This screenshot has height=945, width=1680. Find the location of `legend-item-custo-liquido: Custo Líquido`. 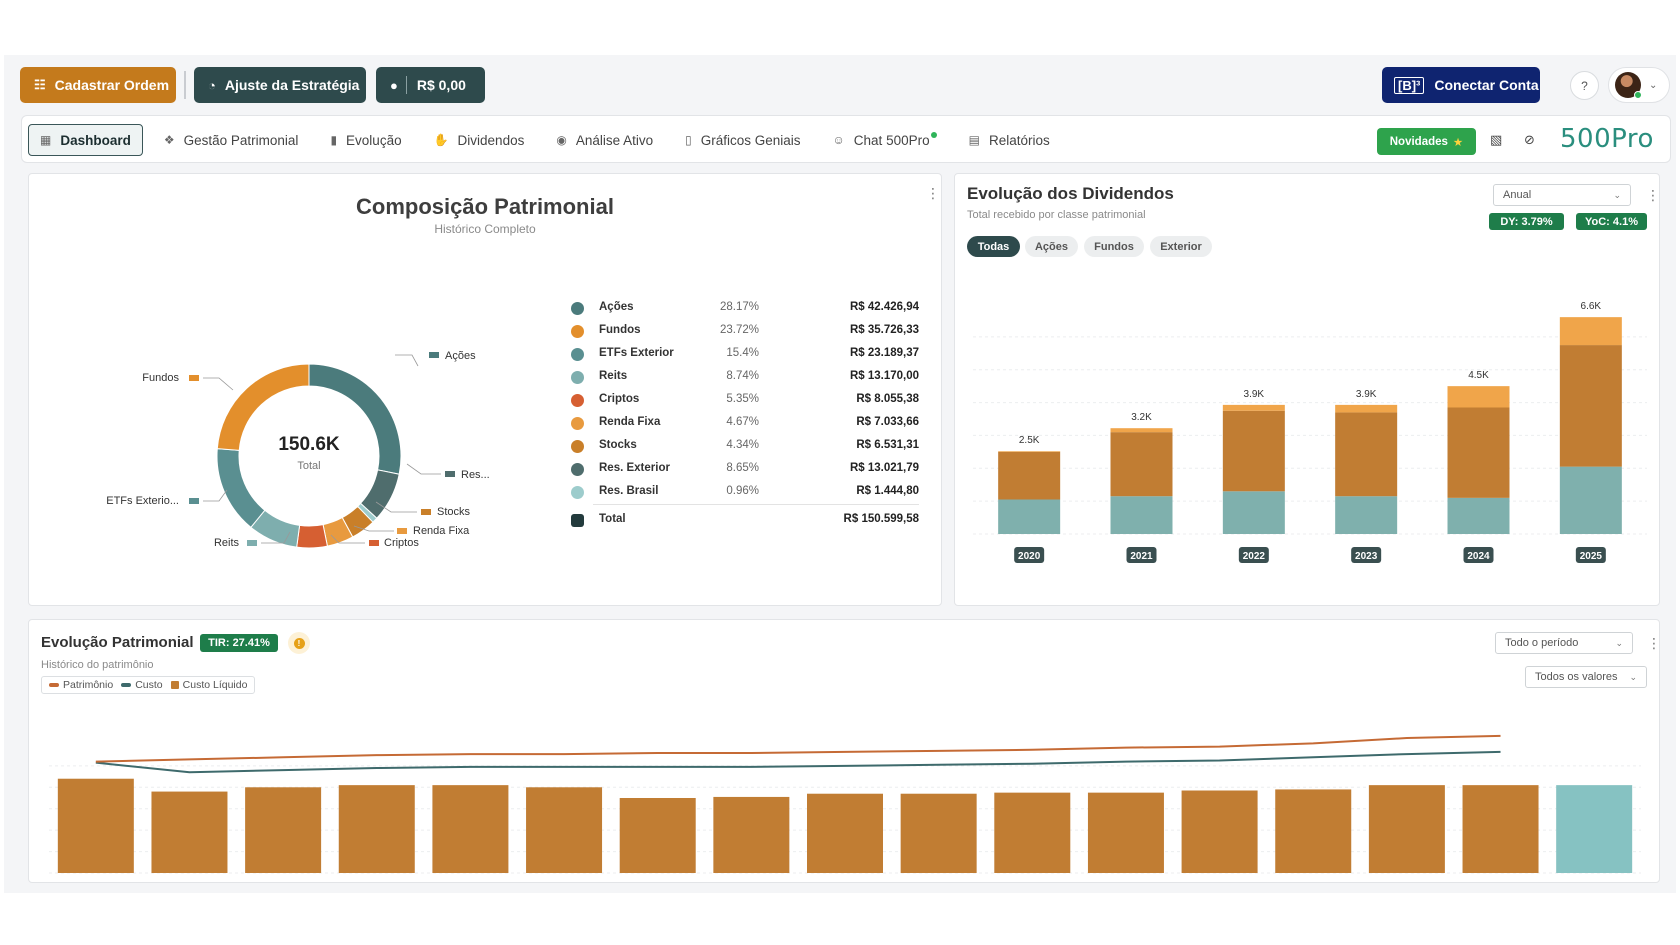

legend-item-custo-liquido: Custo Líquido is located at coordinates (208, 685).